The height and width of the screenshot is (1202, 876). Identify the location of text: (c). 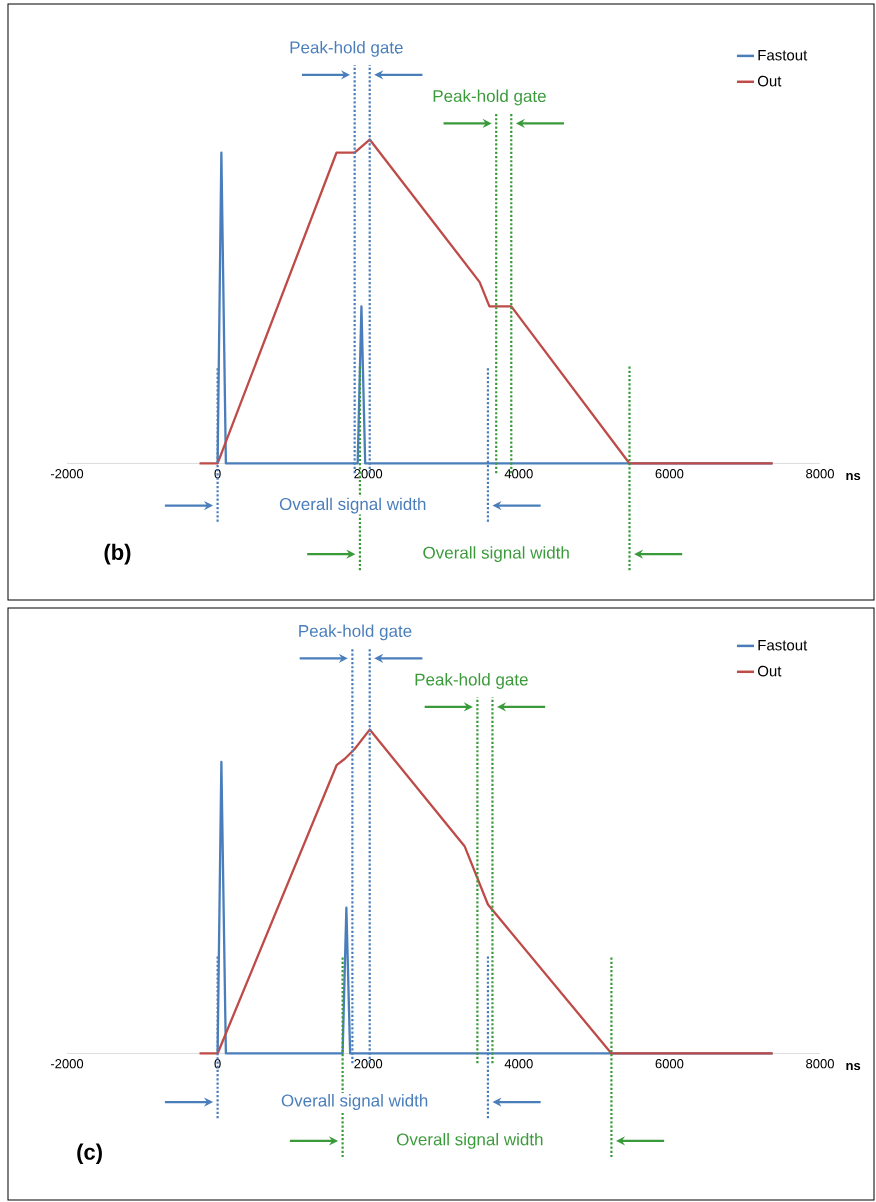
(89, 1154).